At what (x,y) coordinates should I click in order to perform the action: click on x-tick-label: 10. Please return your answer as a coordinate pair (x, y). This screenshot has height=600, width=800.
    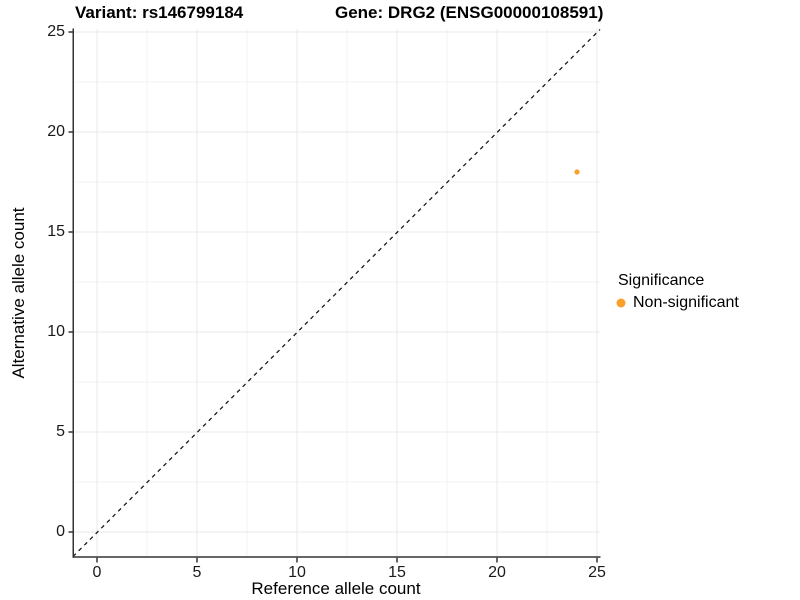
    Looking at the image, I should click on (297, 572).